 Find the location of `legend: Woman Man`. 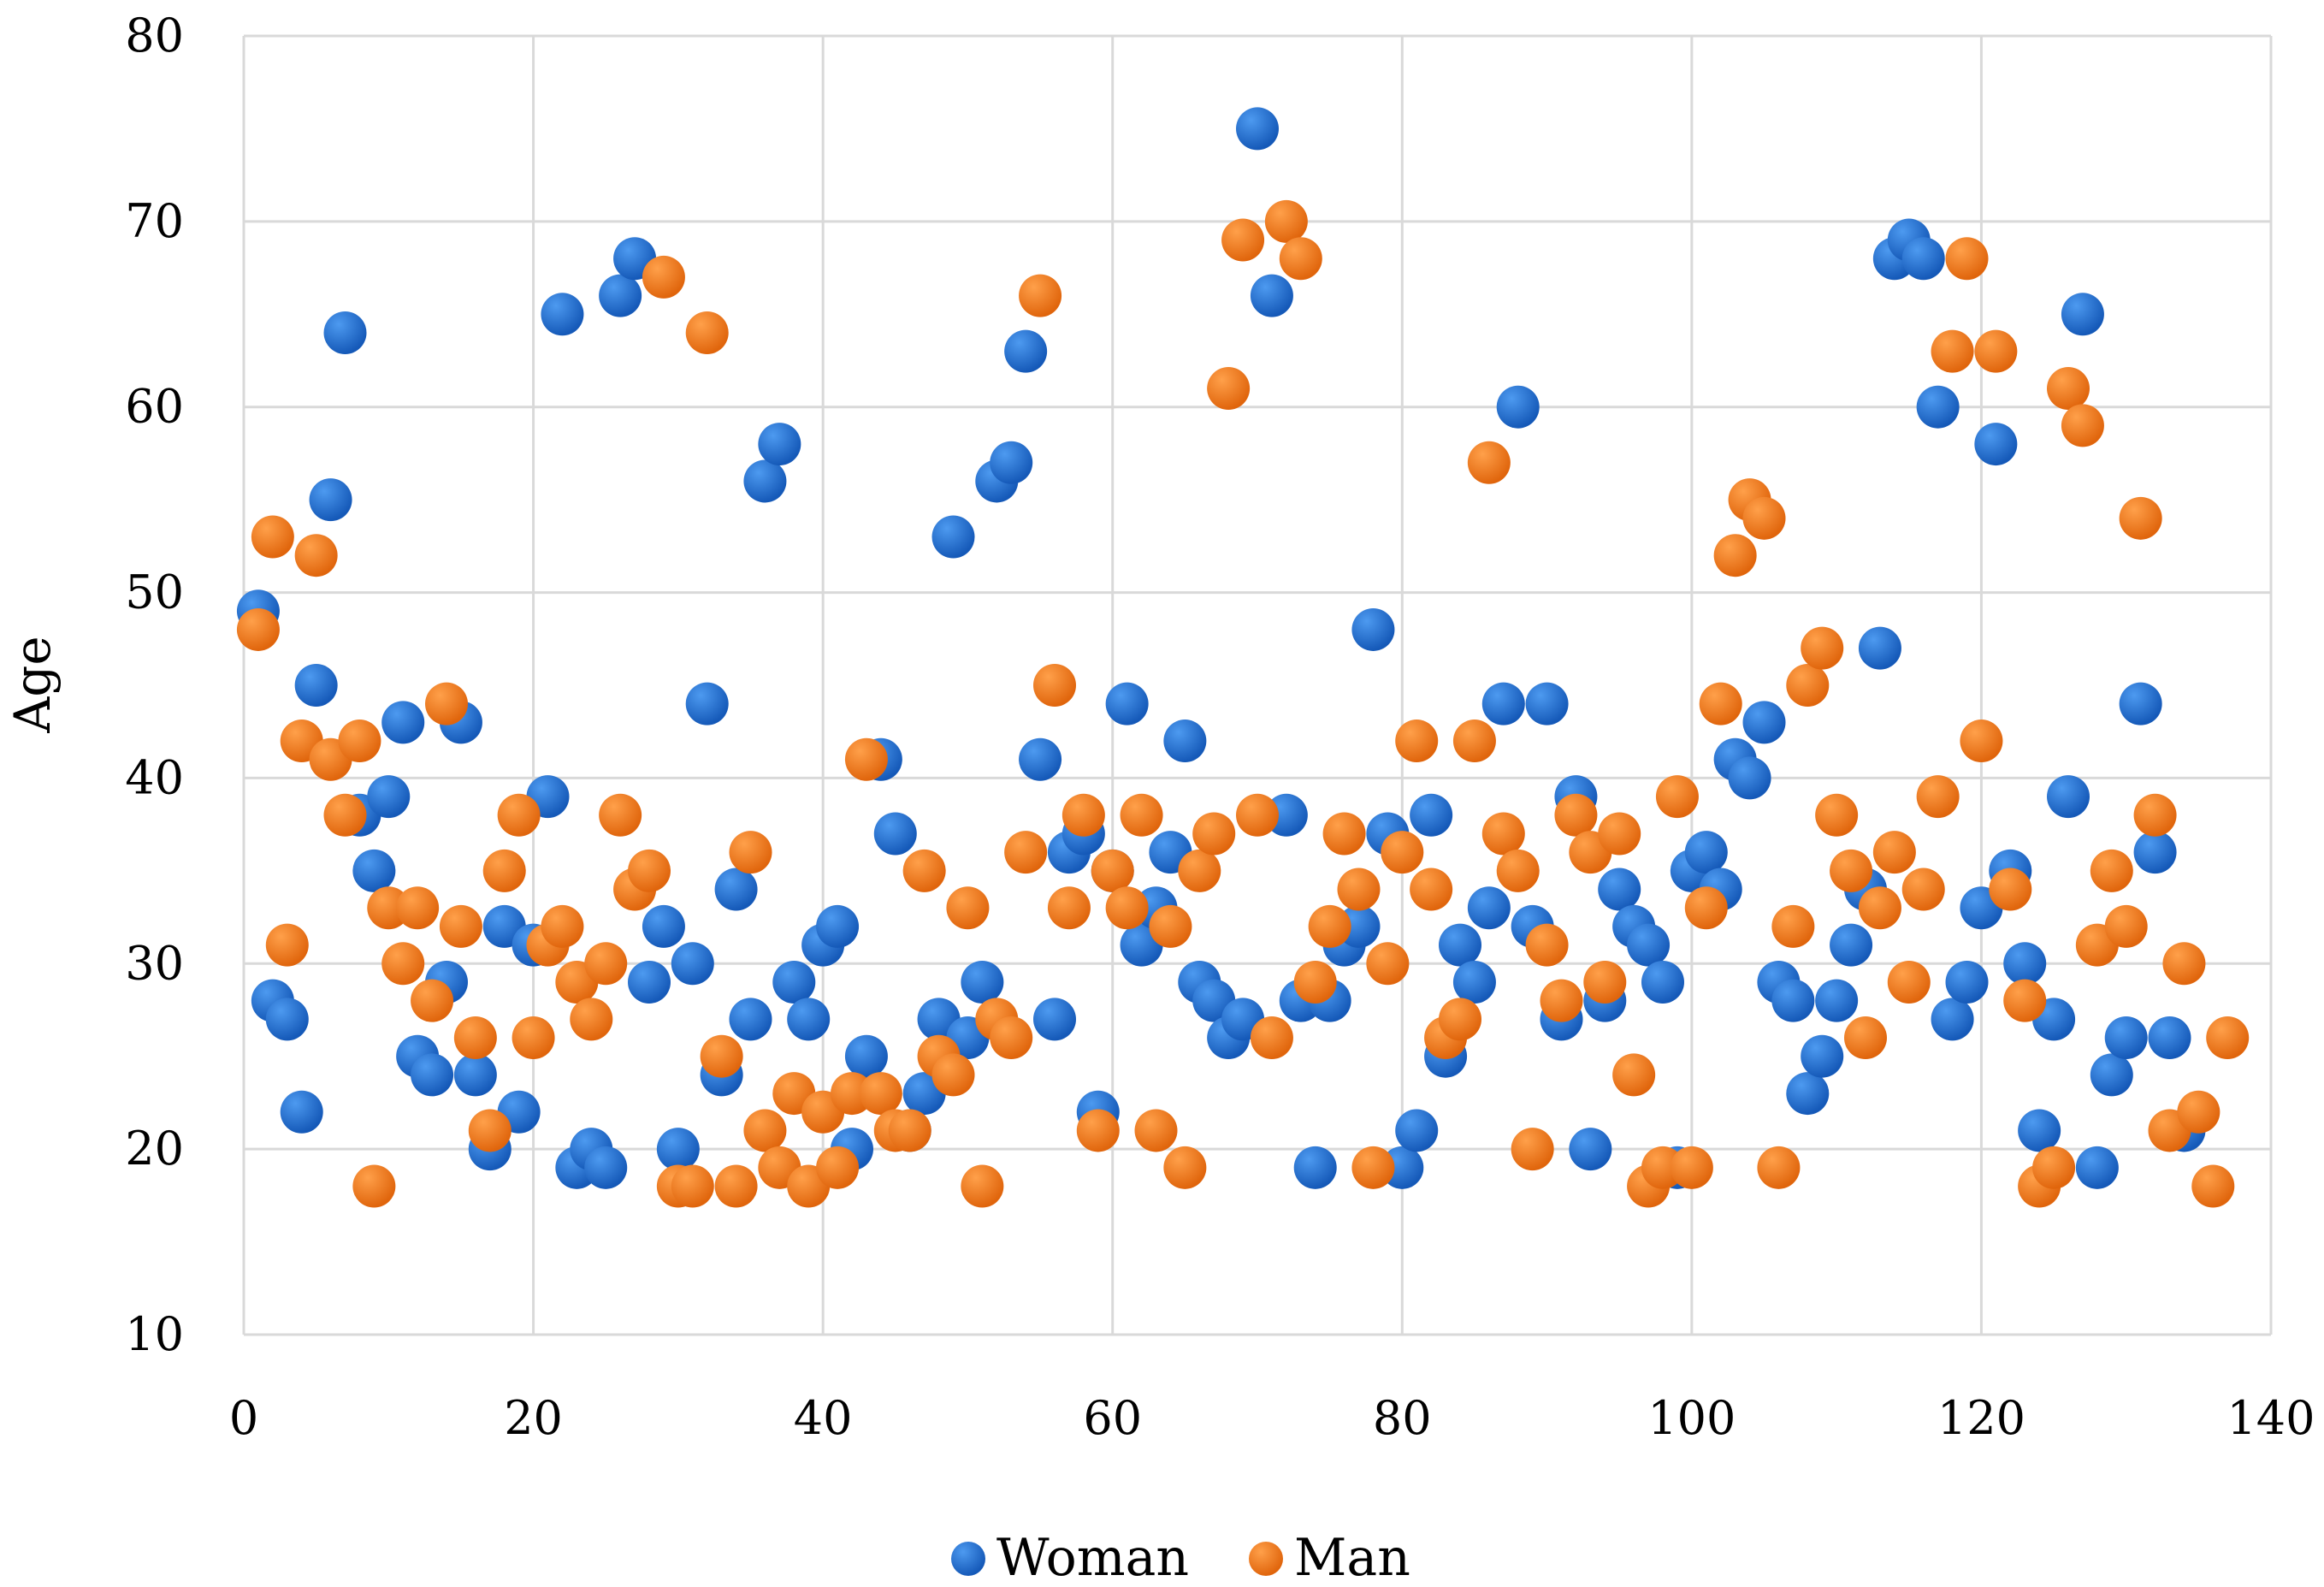

legend: Woman Man is located at coordinates (1180, 1557).